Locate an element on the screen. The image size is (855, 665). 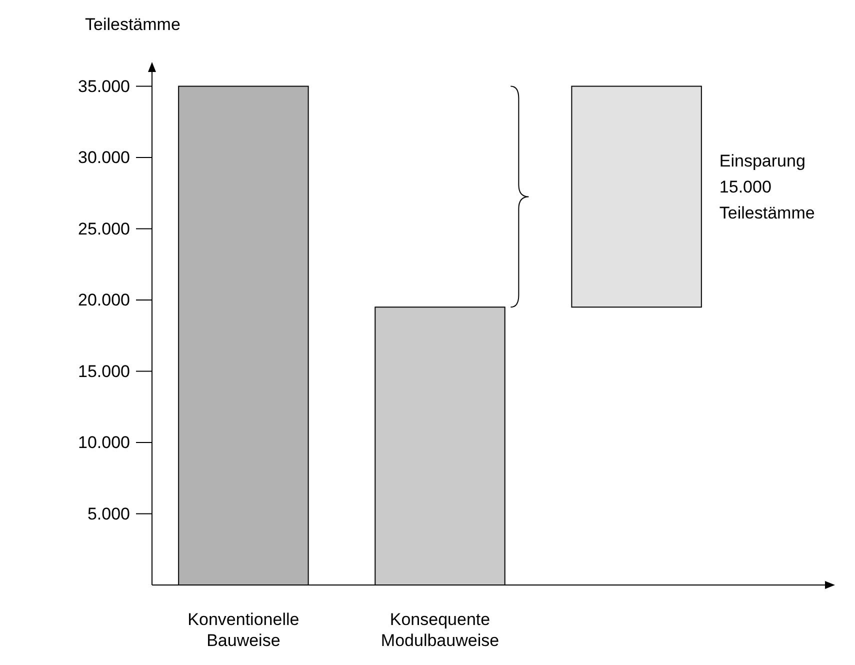
y-tick-label: 35.000 is located at coordinates (104, 86).